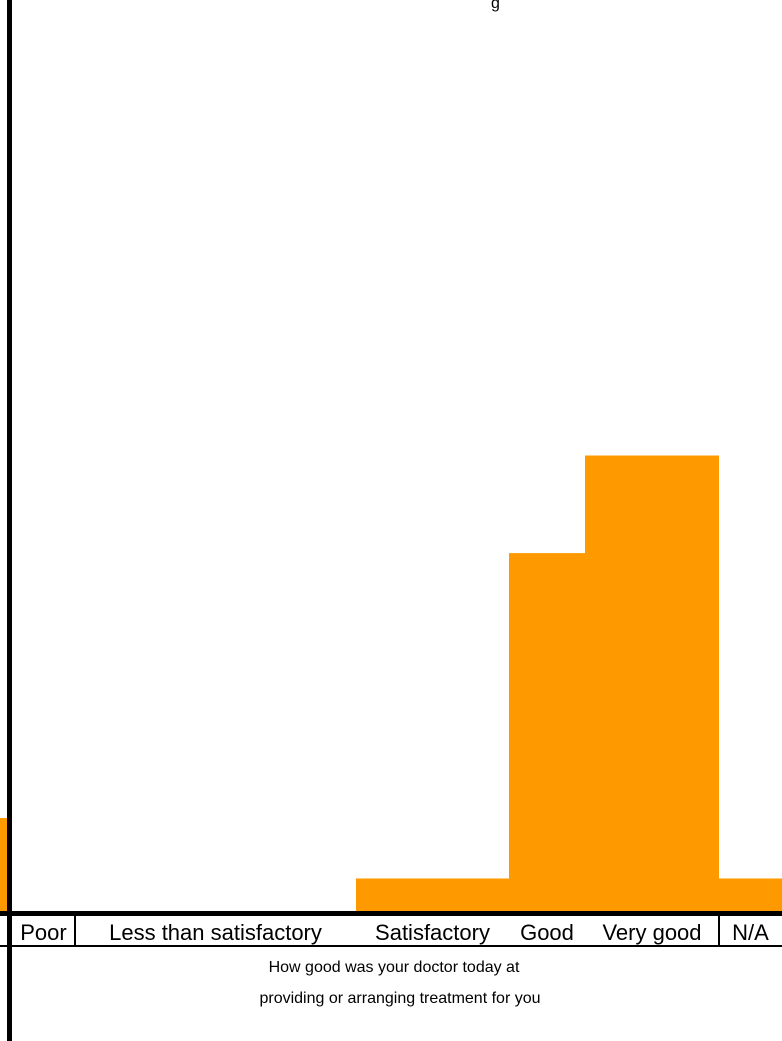 This screenshot has width=782, height=1041. I want to click on bar-n-a, so click(750, 894).